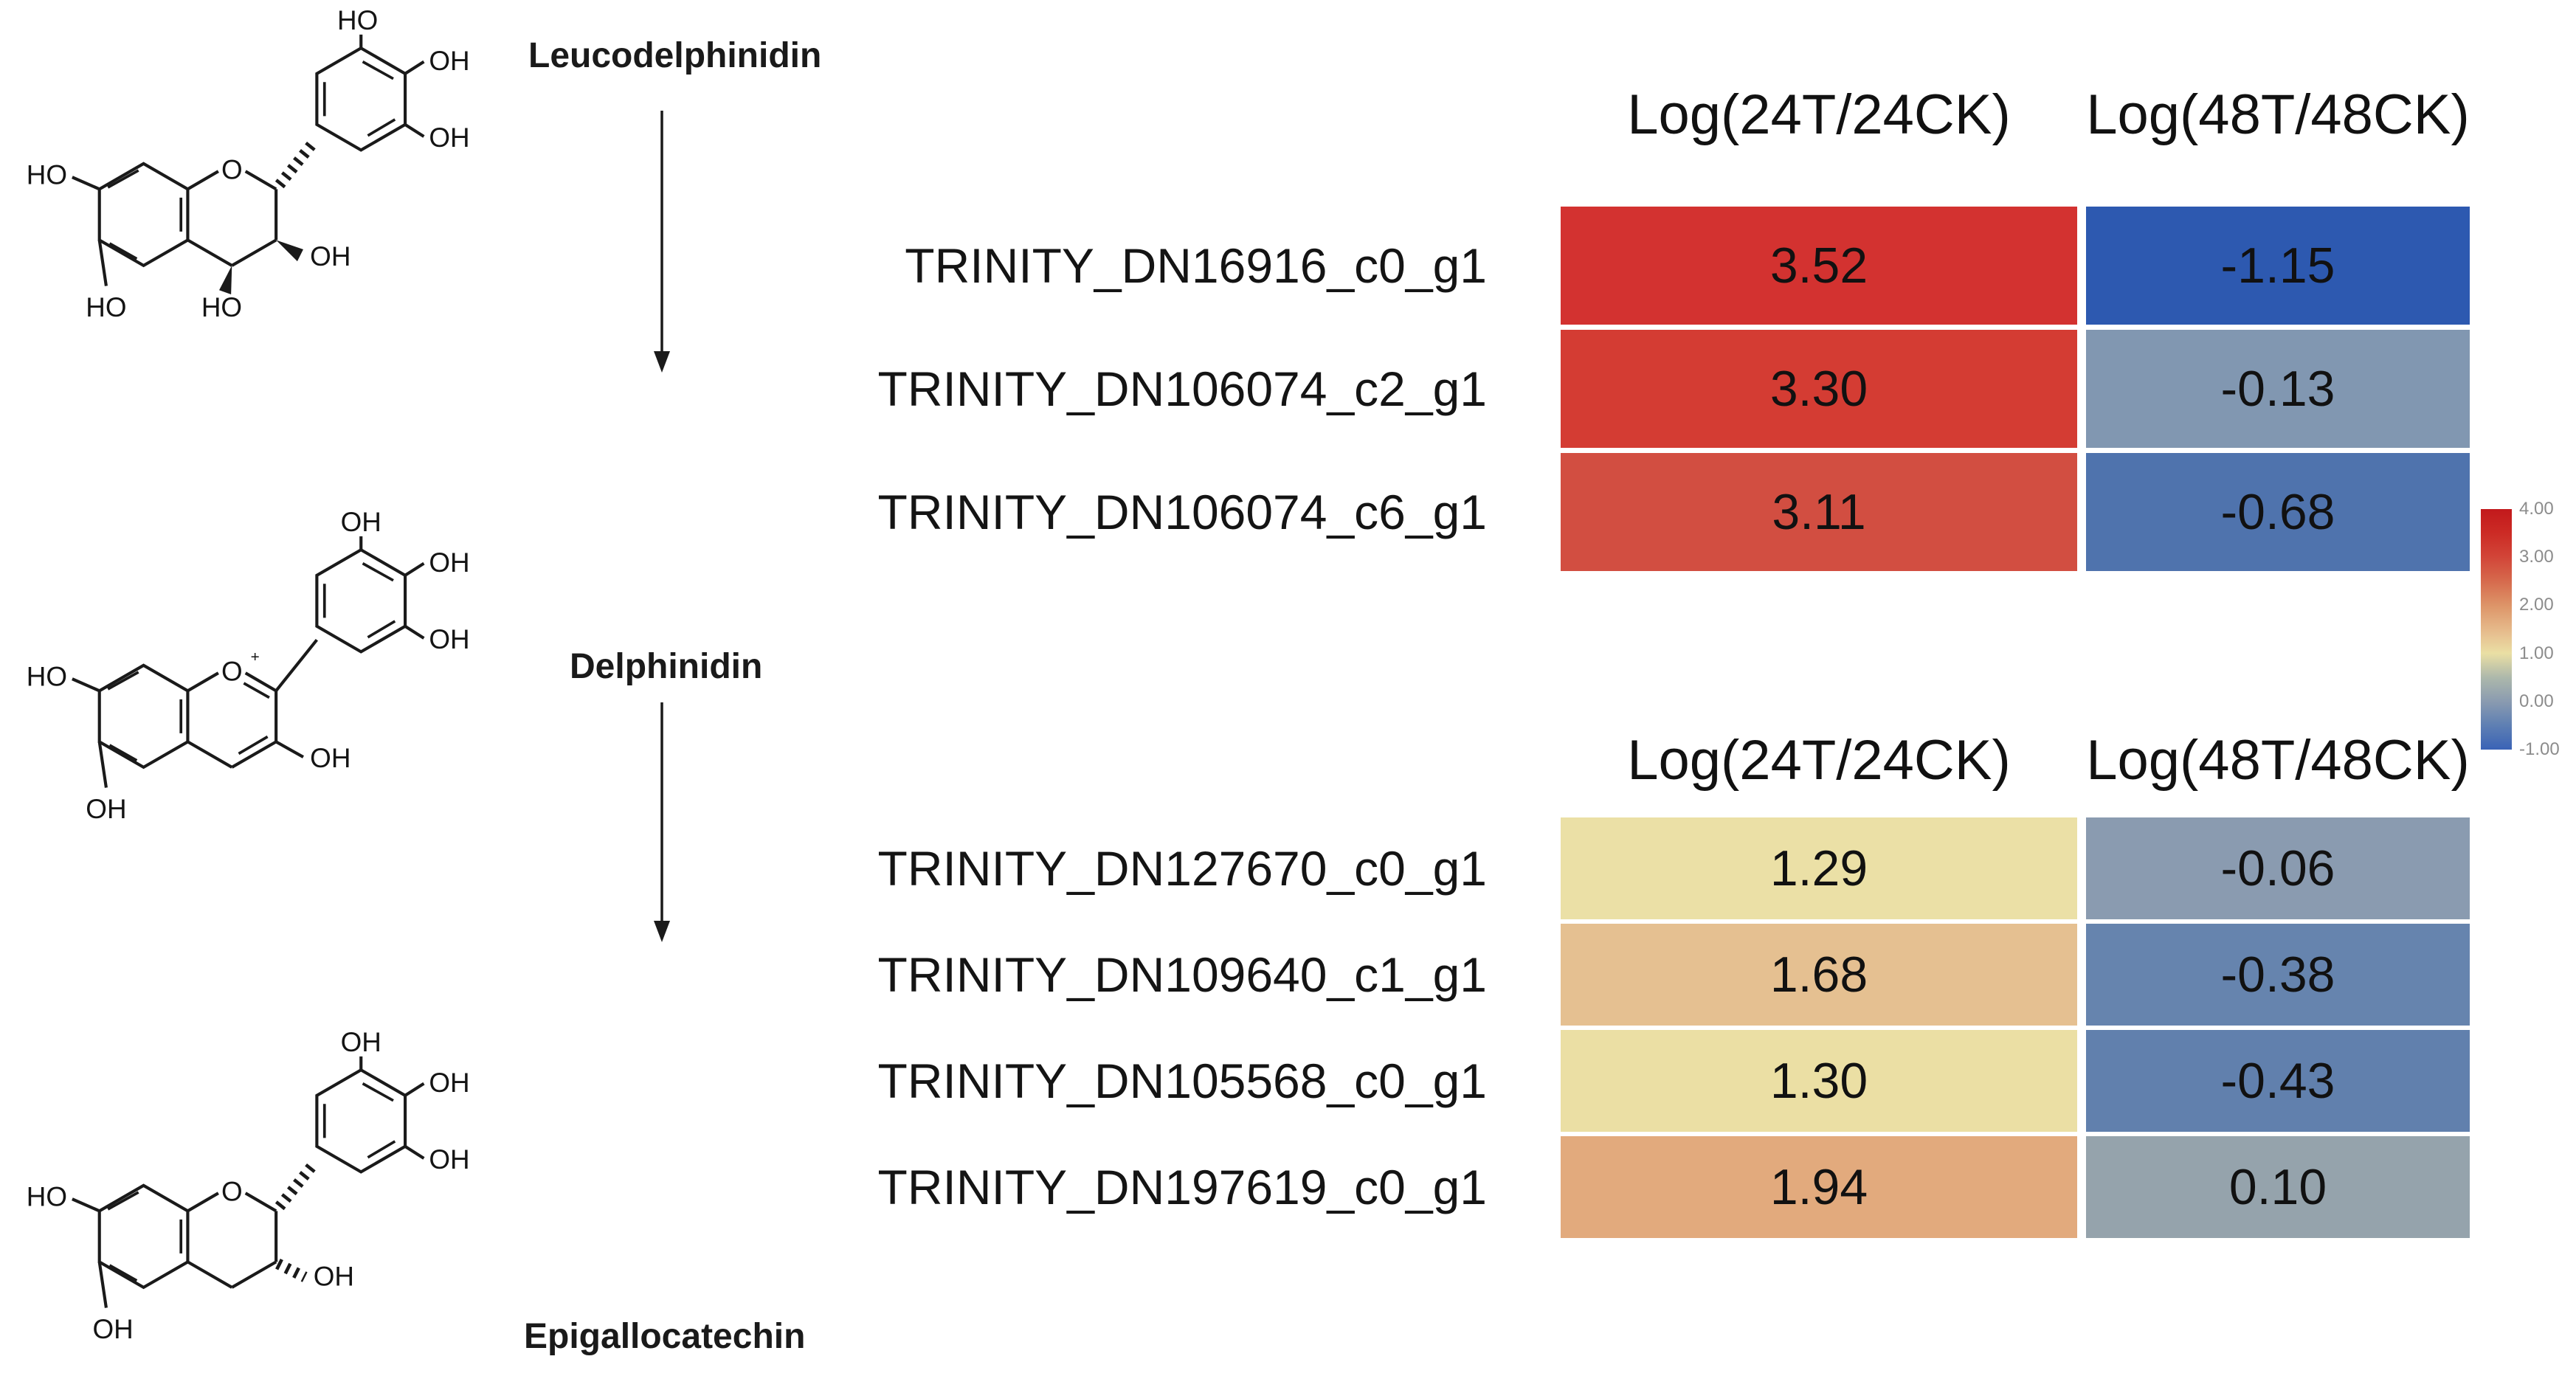  I want to click on heatmap-cell: -0.13, so click(2278, 389).